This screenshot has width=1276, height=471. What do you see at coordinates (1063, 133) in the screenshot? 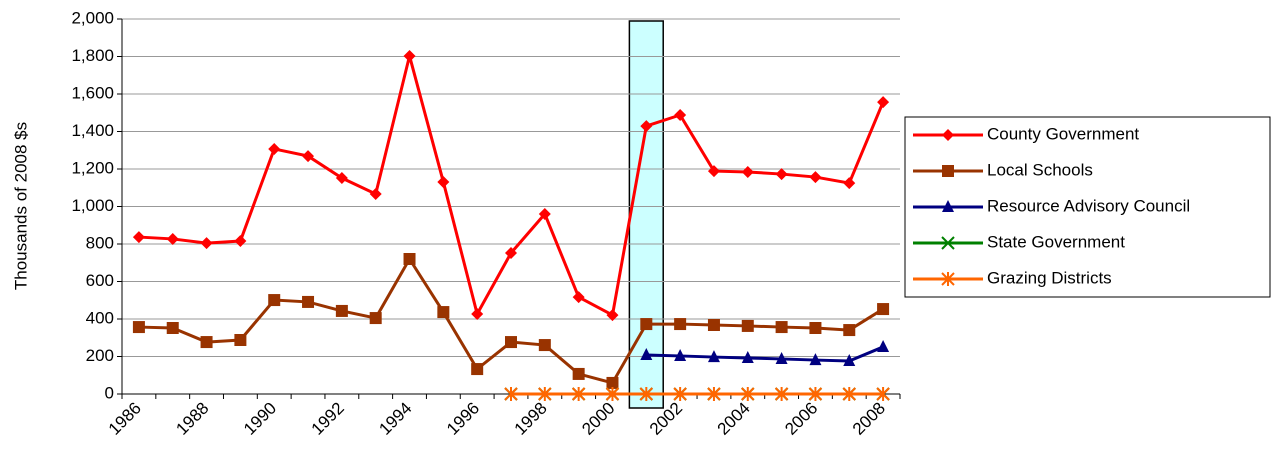
I see `legend-label: County Government` at bounding box center [1063, 133].